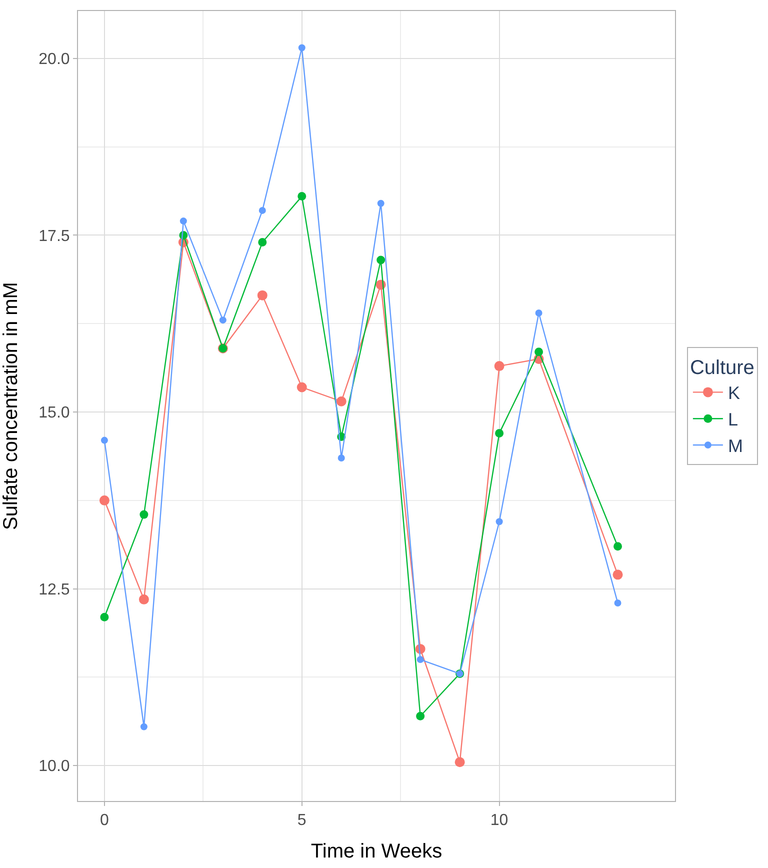 This screenshot has height=868, width=768. Describe the element at coordinates (54, 589) in the screenshot. I see `y-tick-label: 12.5` at that location.